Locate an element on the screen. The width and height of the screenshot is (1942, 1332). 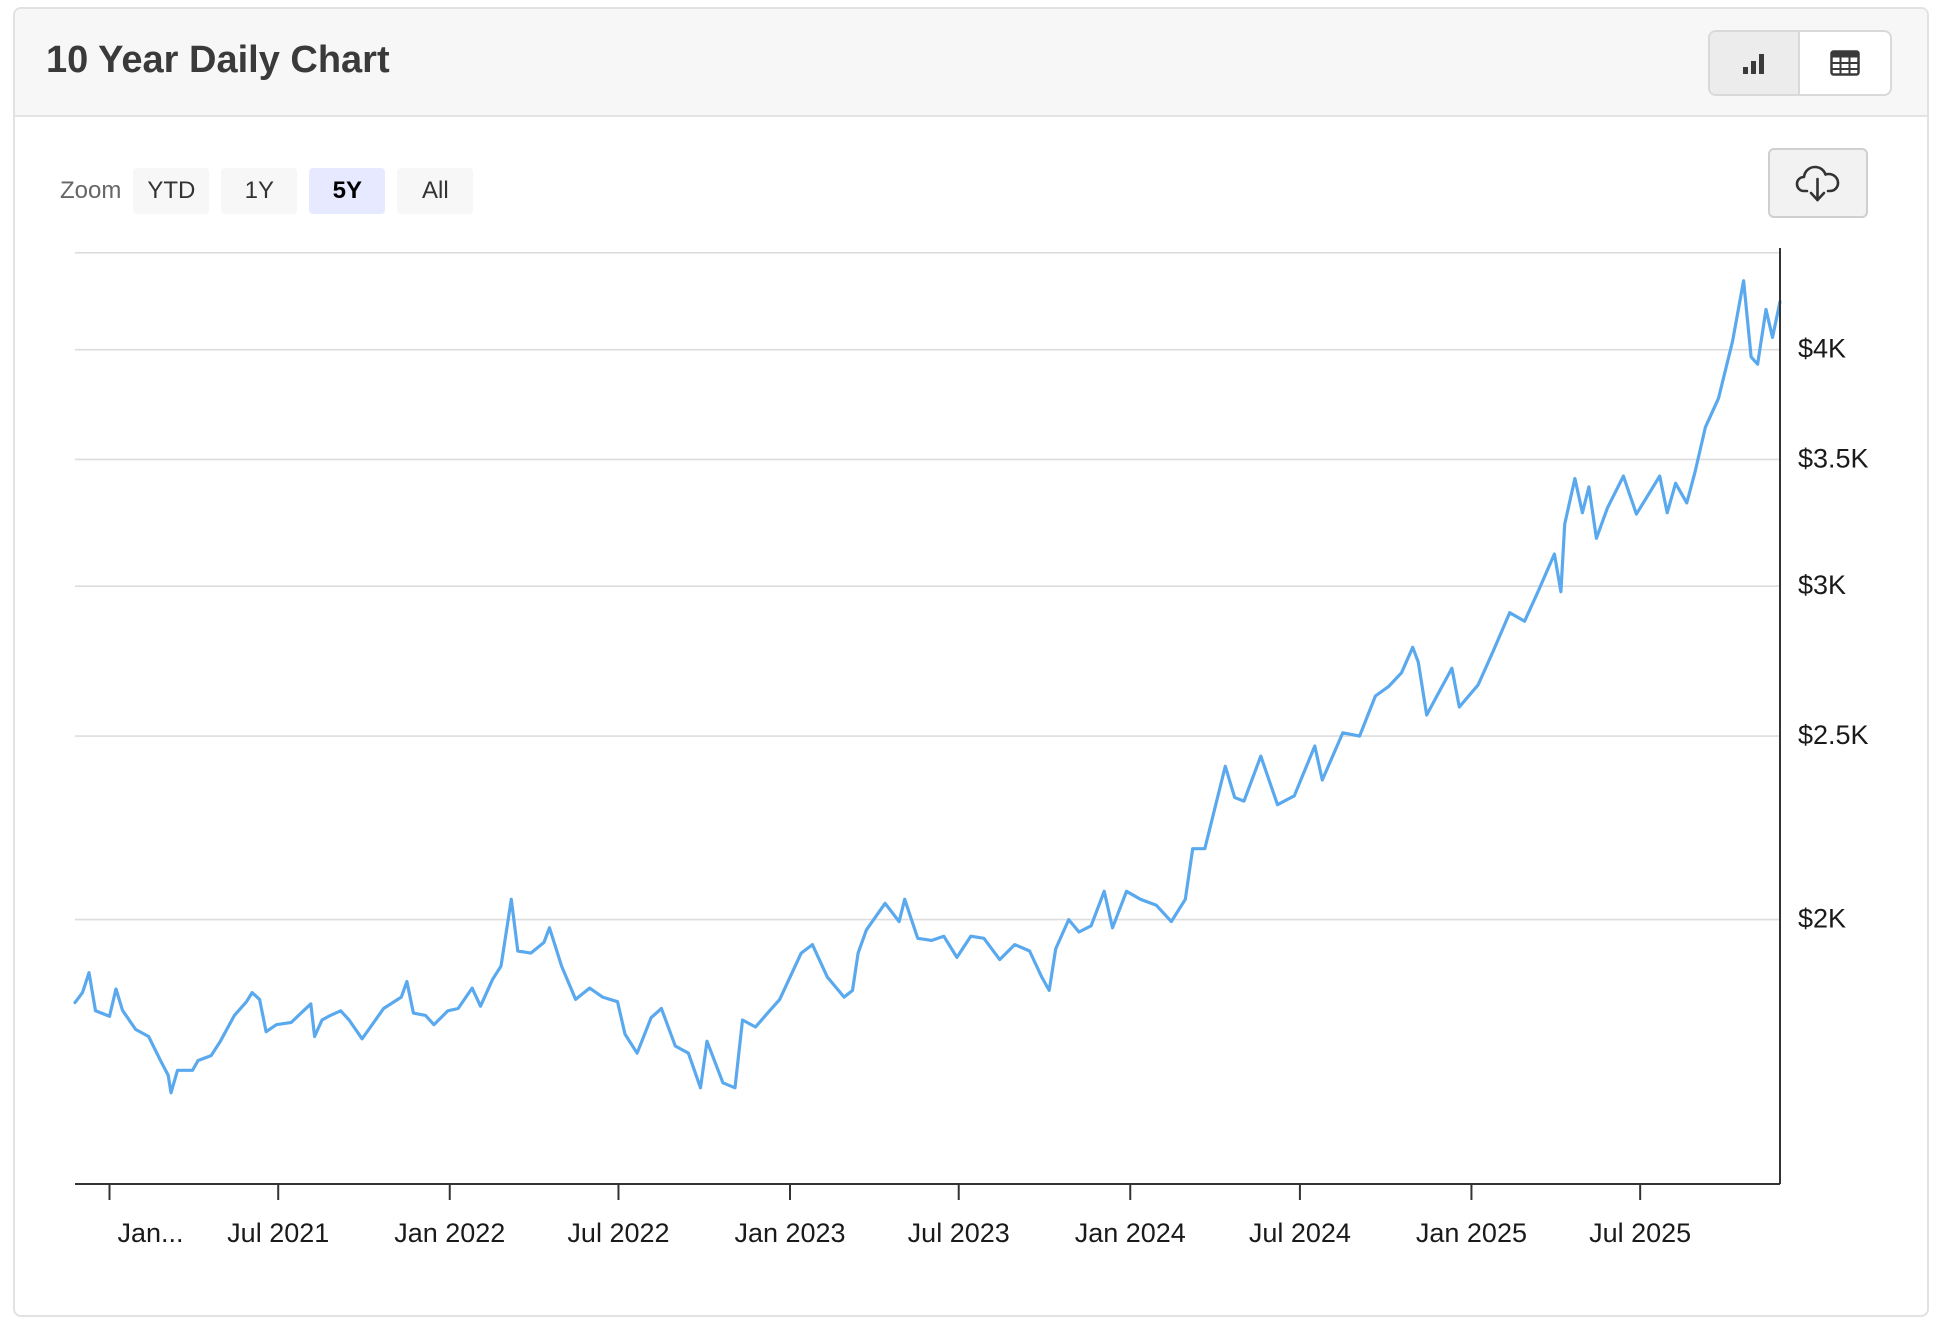
view-toggle is located at coordinates (1800, 63).